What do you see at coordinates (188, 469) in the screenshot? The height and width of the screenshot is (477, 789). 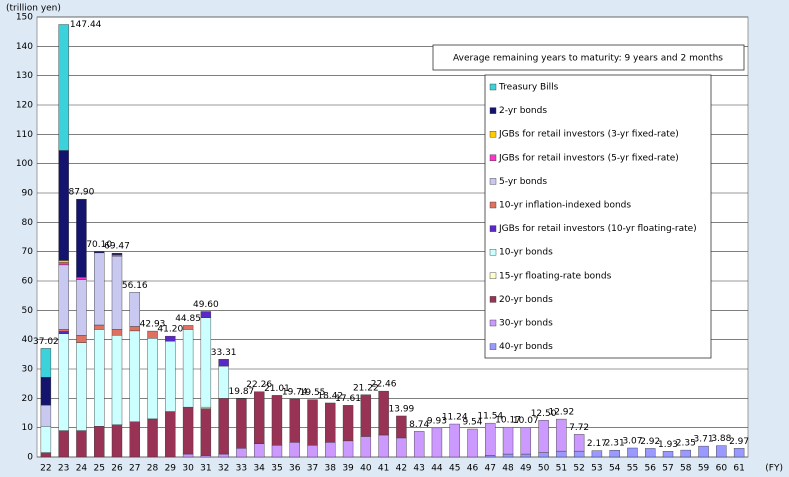 I see `x-tick-label: 30` at bounding box center [188, 469].